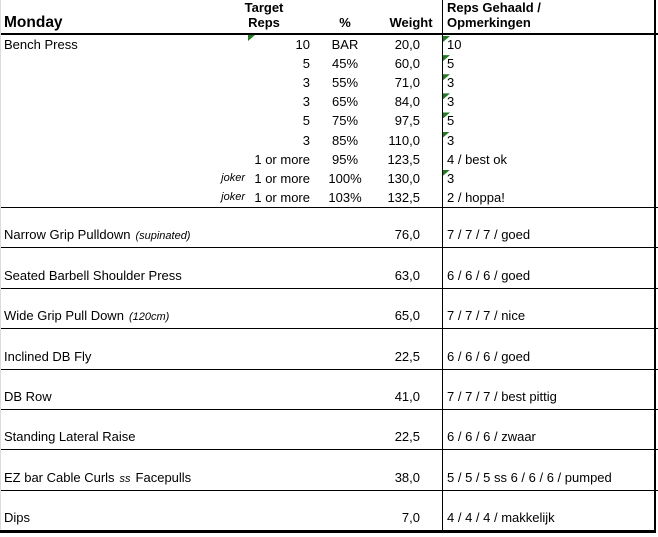 The width and height of the screenshot is (658, 537). I want to click on exercise-name-suffix: Facepulls, so click(163, 477).